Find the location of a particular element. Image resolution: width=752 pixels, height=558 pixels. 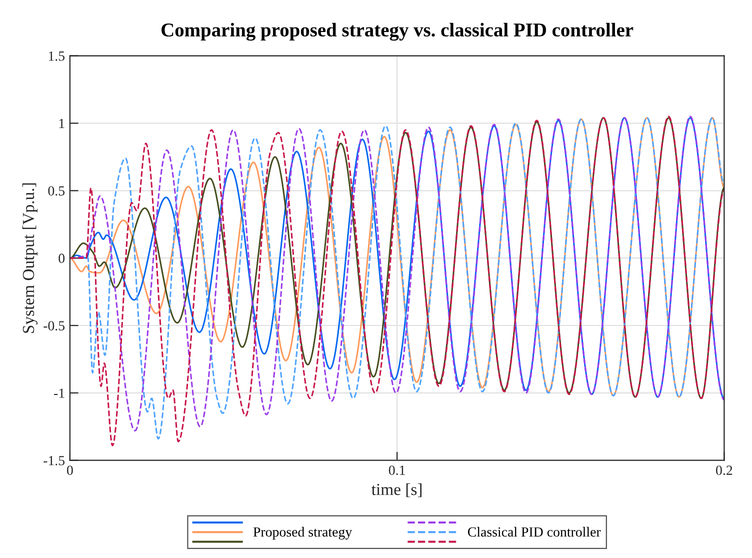

y-tick-label: 0.5 is located at coordinates (56, 191).